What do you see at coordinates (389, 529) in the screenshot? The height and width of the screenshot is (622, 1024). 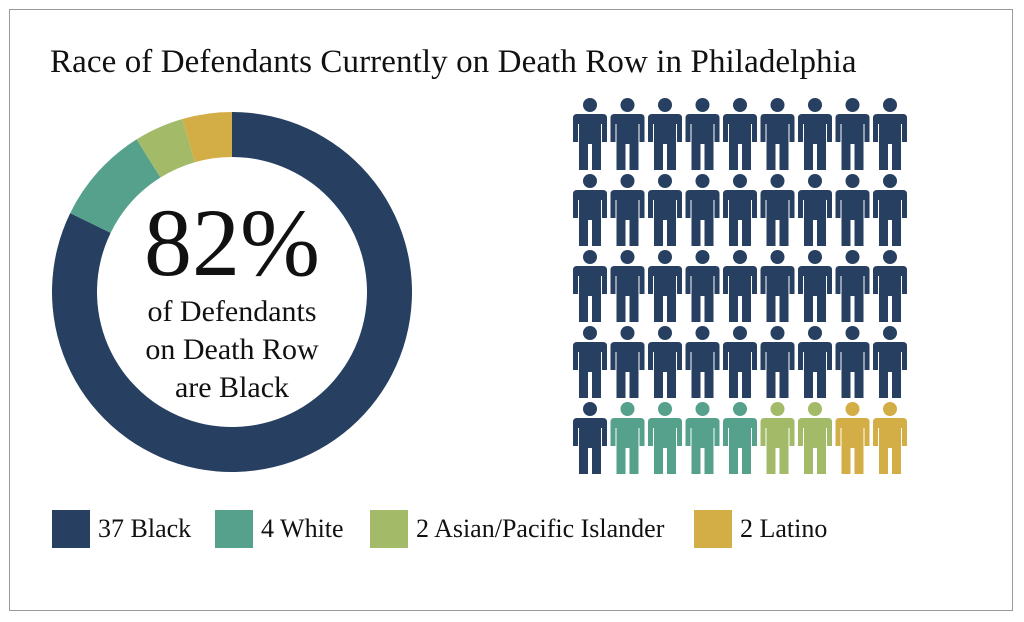 I see `legend-swatch-asian-pacific-islander` at bounding box center [389, 529].